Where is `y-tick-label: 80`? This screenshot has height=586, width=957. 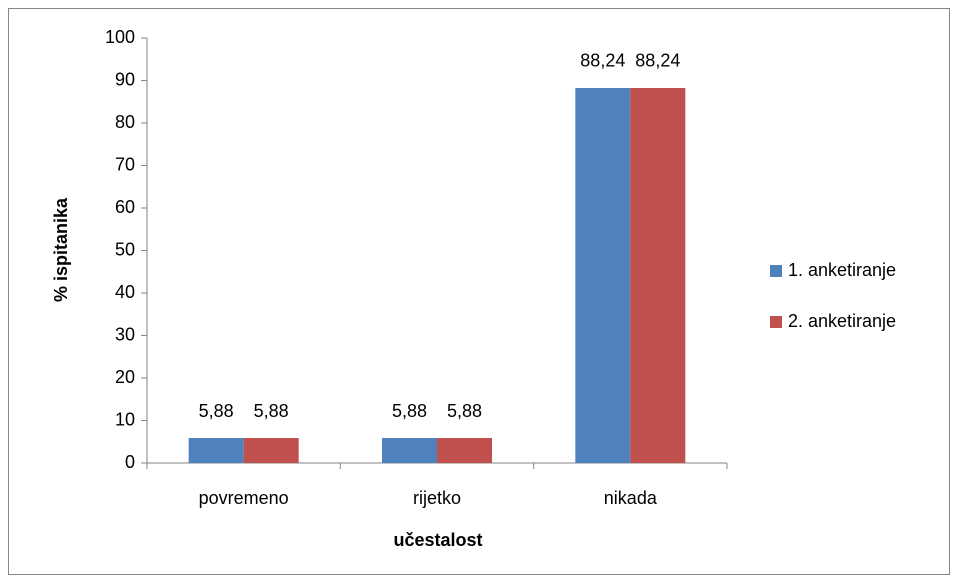 y-tick-label: 80 is located at coordinates (125, 122).